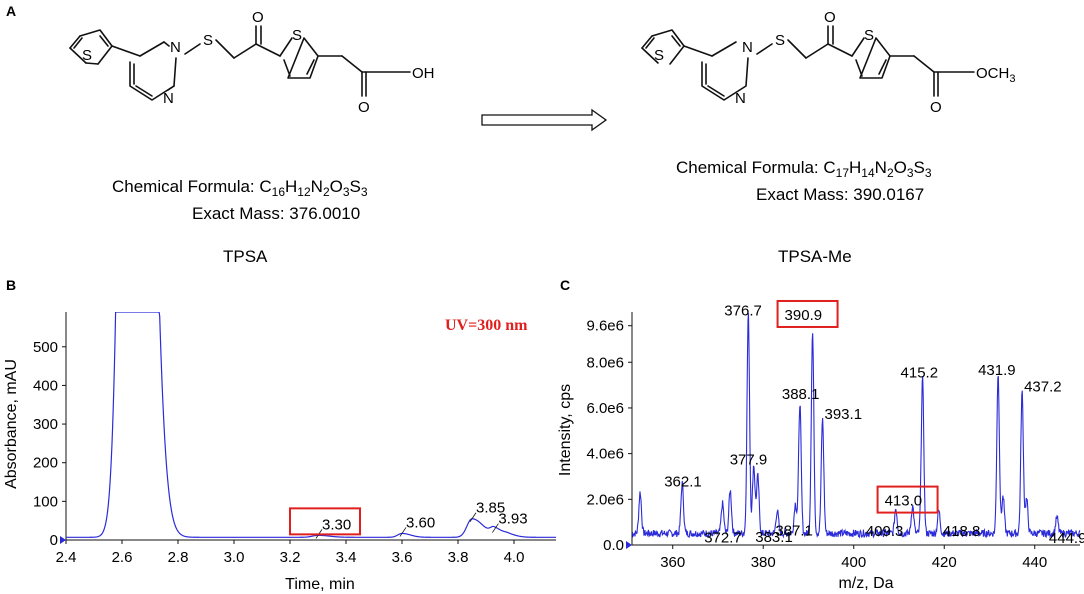 The image size is (1084, 594). I want to click on x-tick-label: 2.6, so click(122, 557).